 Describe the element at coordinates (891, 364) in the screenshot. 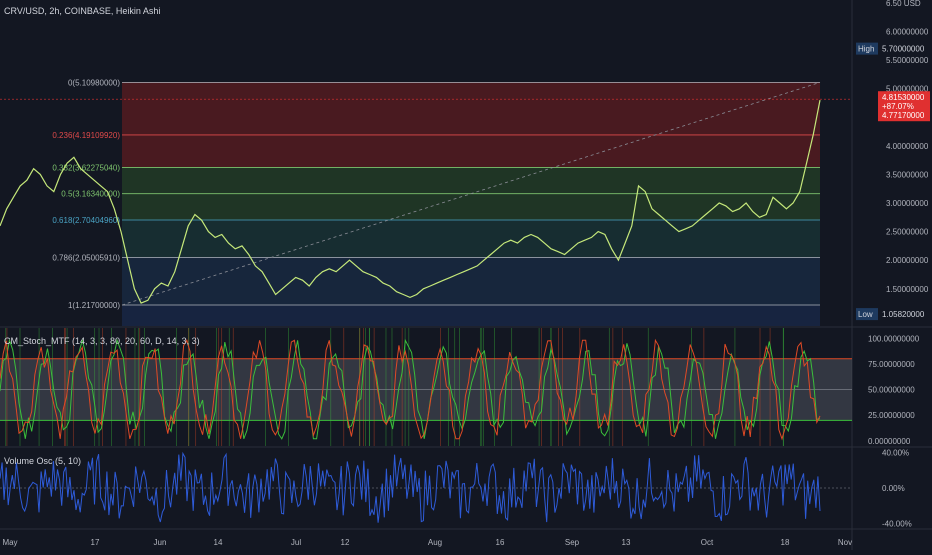

I see `stoch-axis-tick: 75.00000000` at that location.